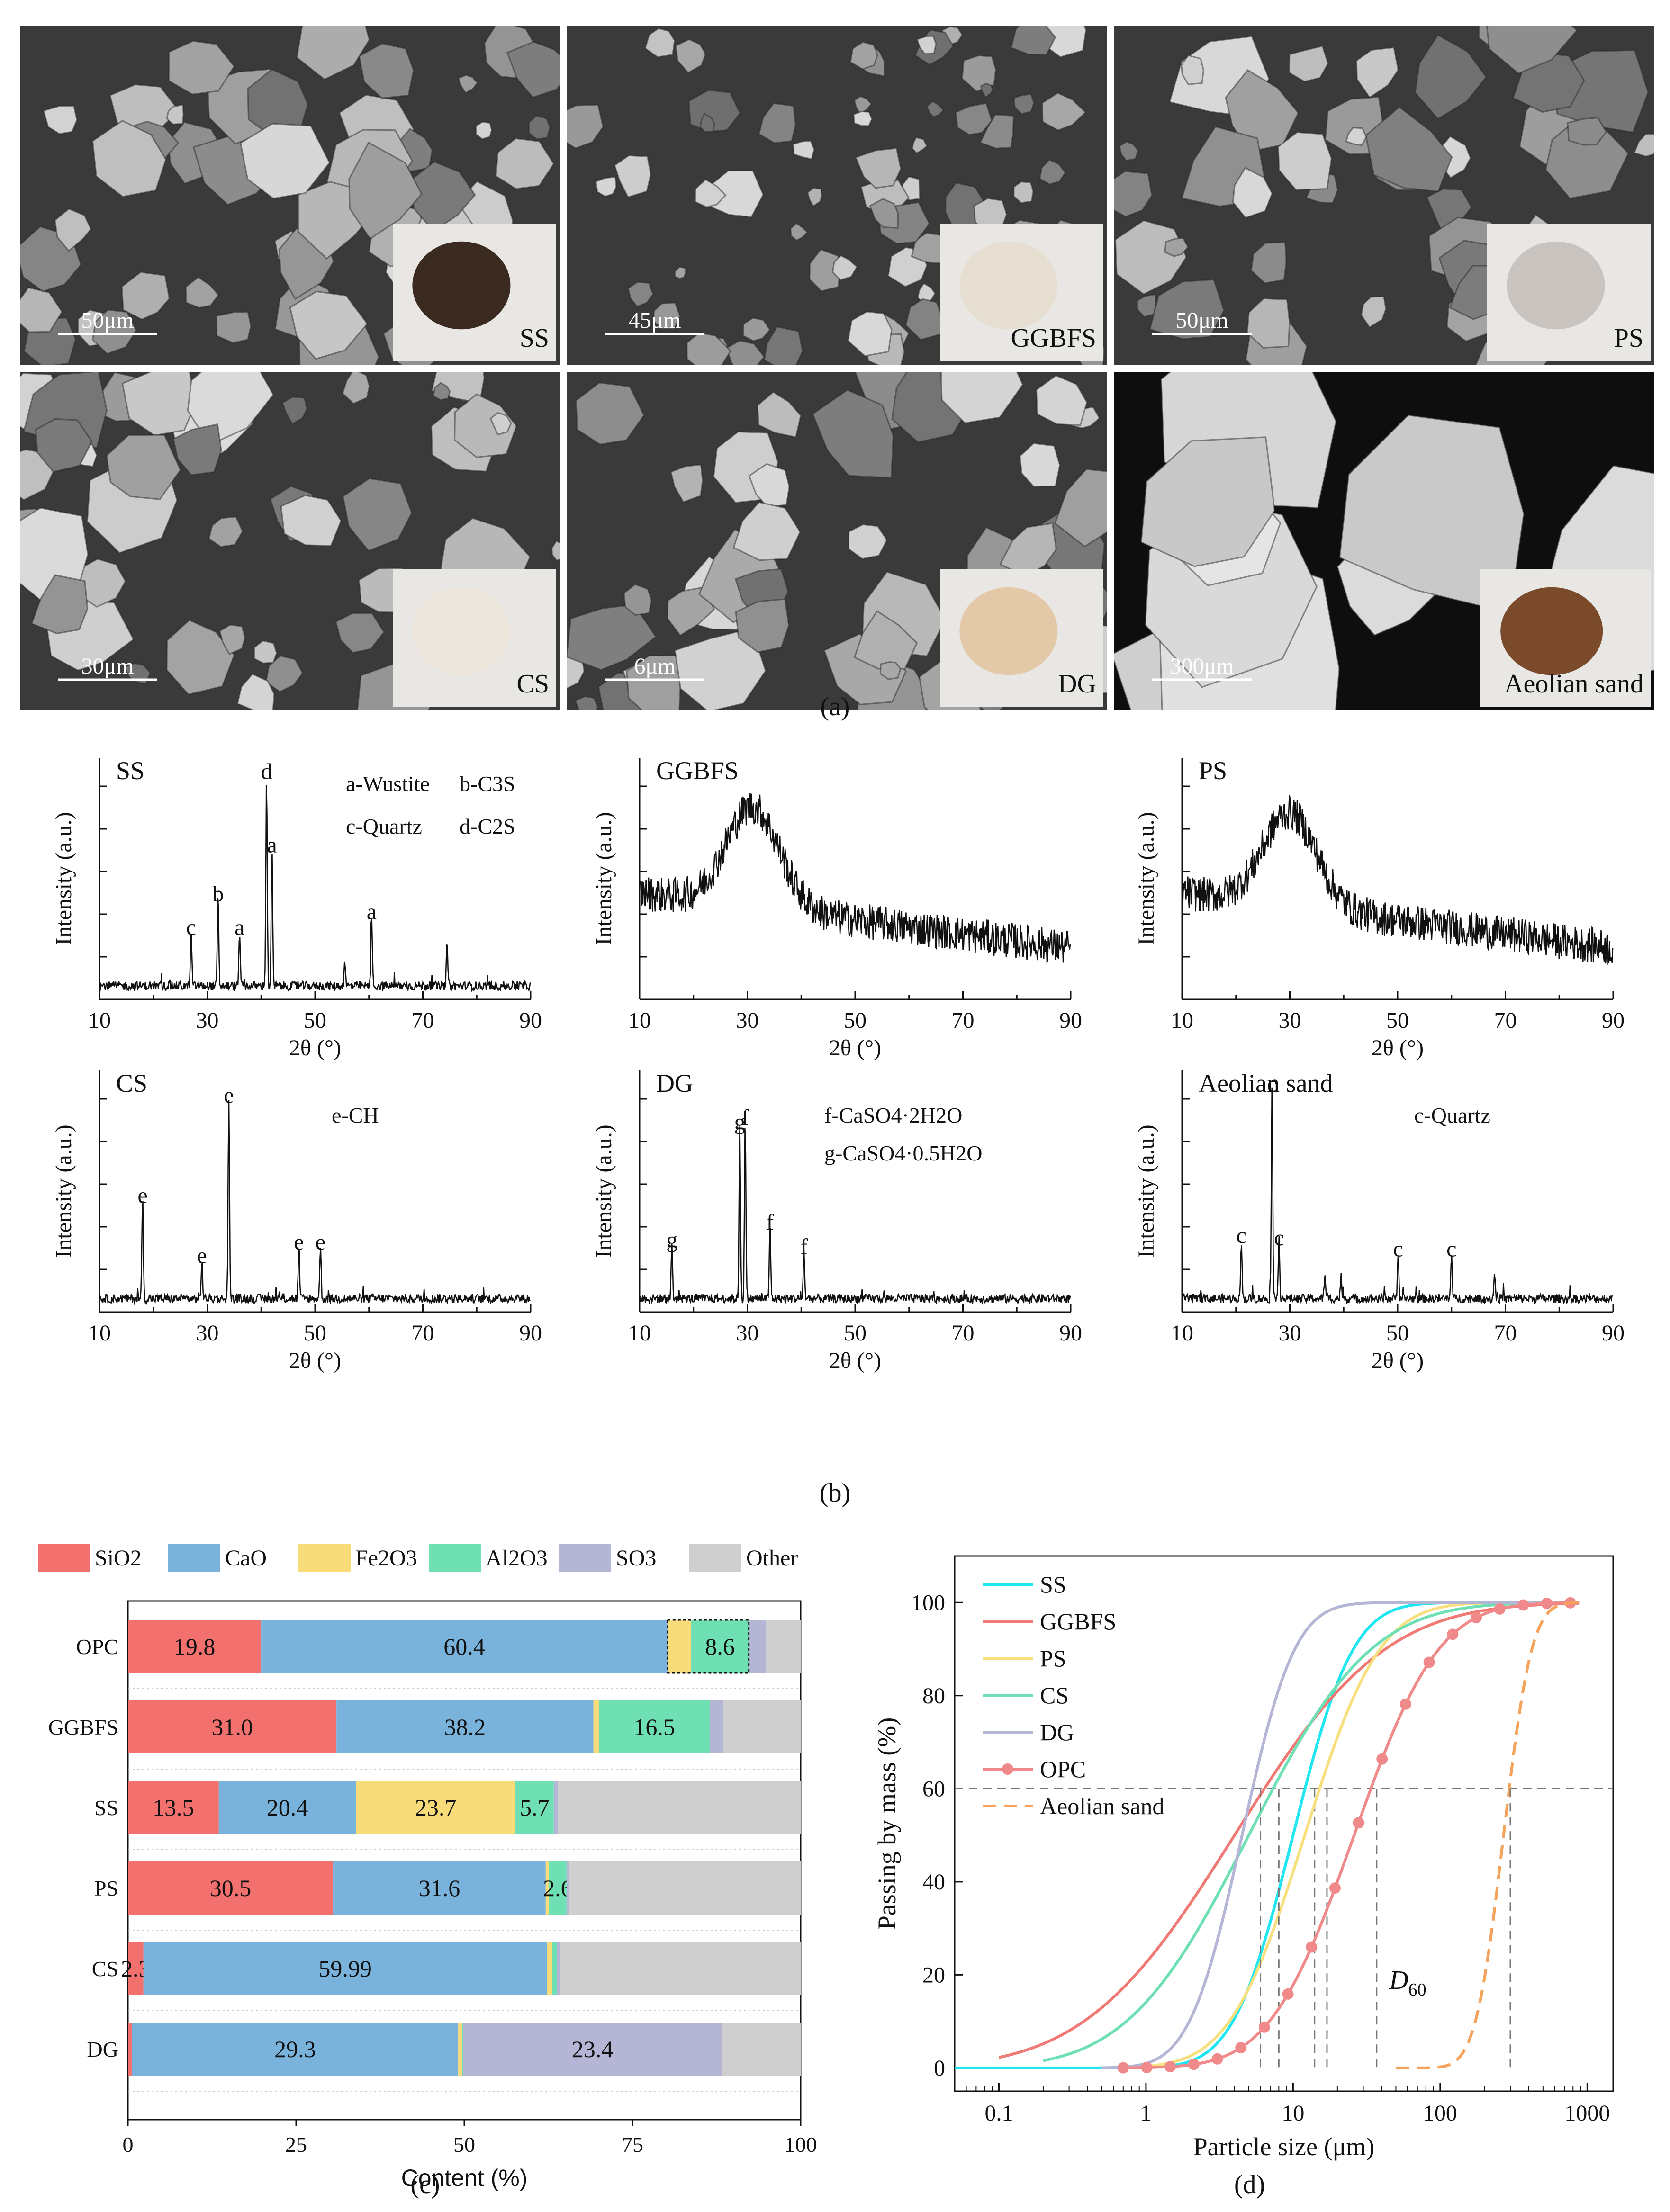  Describe the element at coordinates (1574, 684) in the screenshot. I see `sample-name: Aeolian sand` at that location.